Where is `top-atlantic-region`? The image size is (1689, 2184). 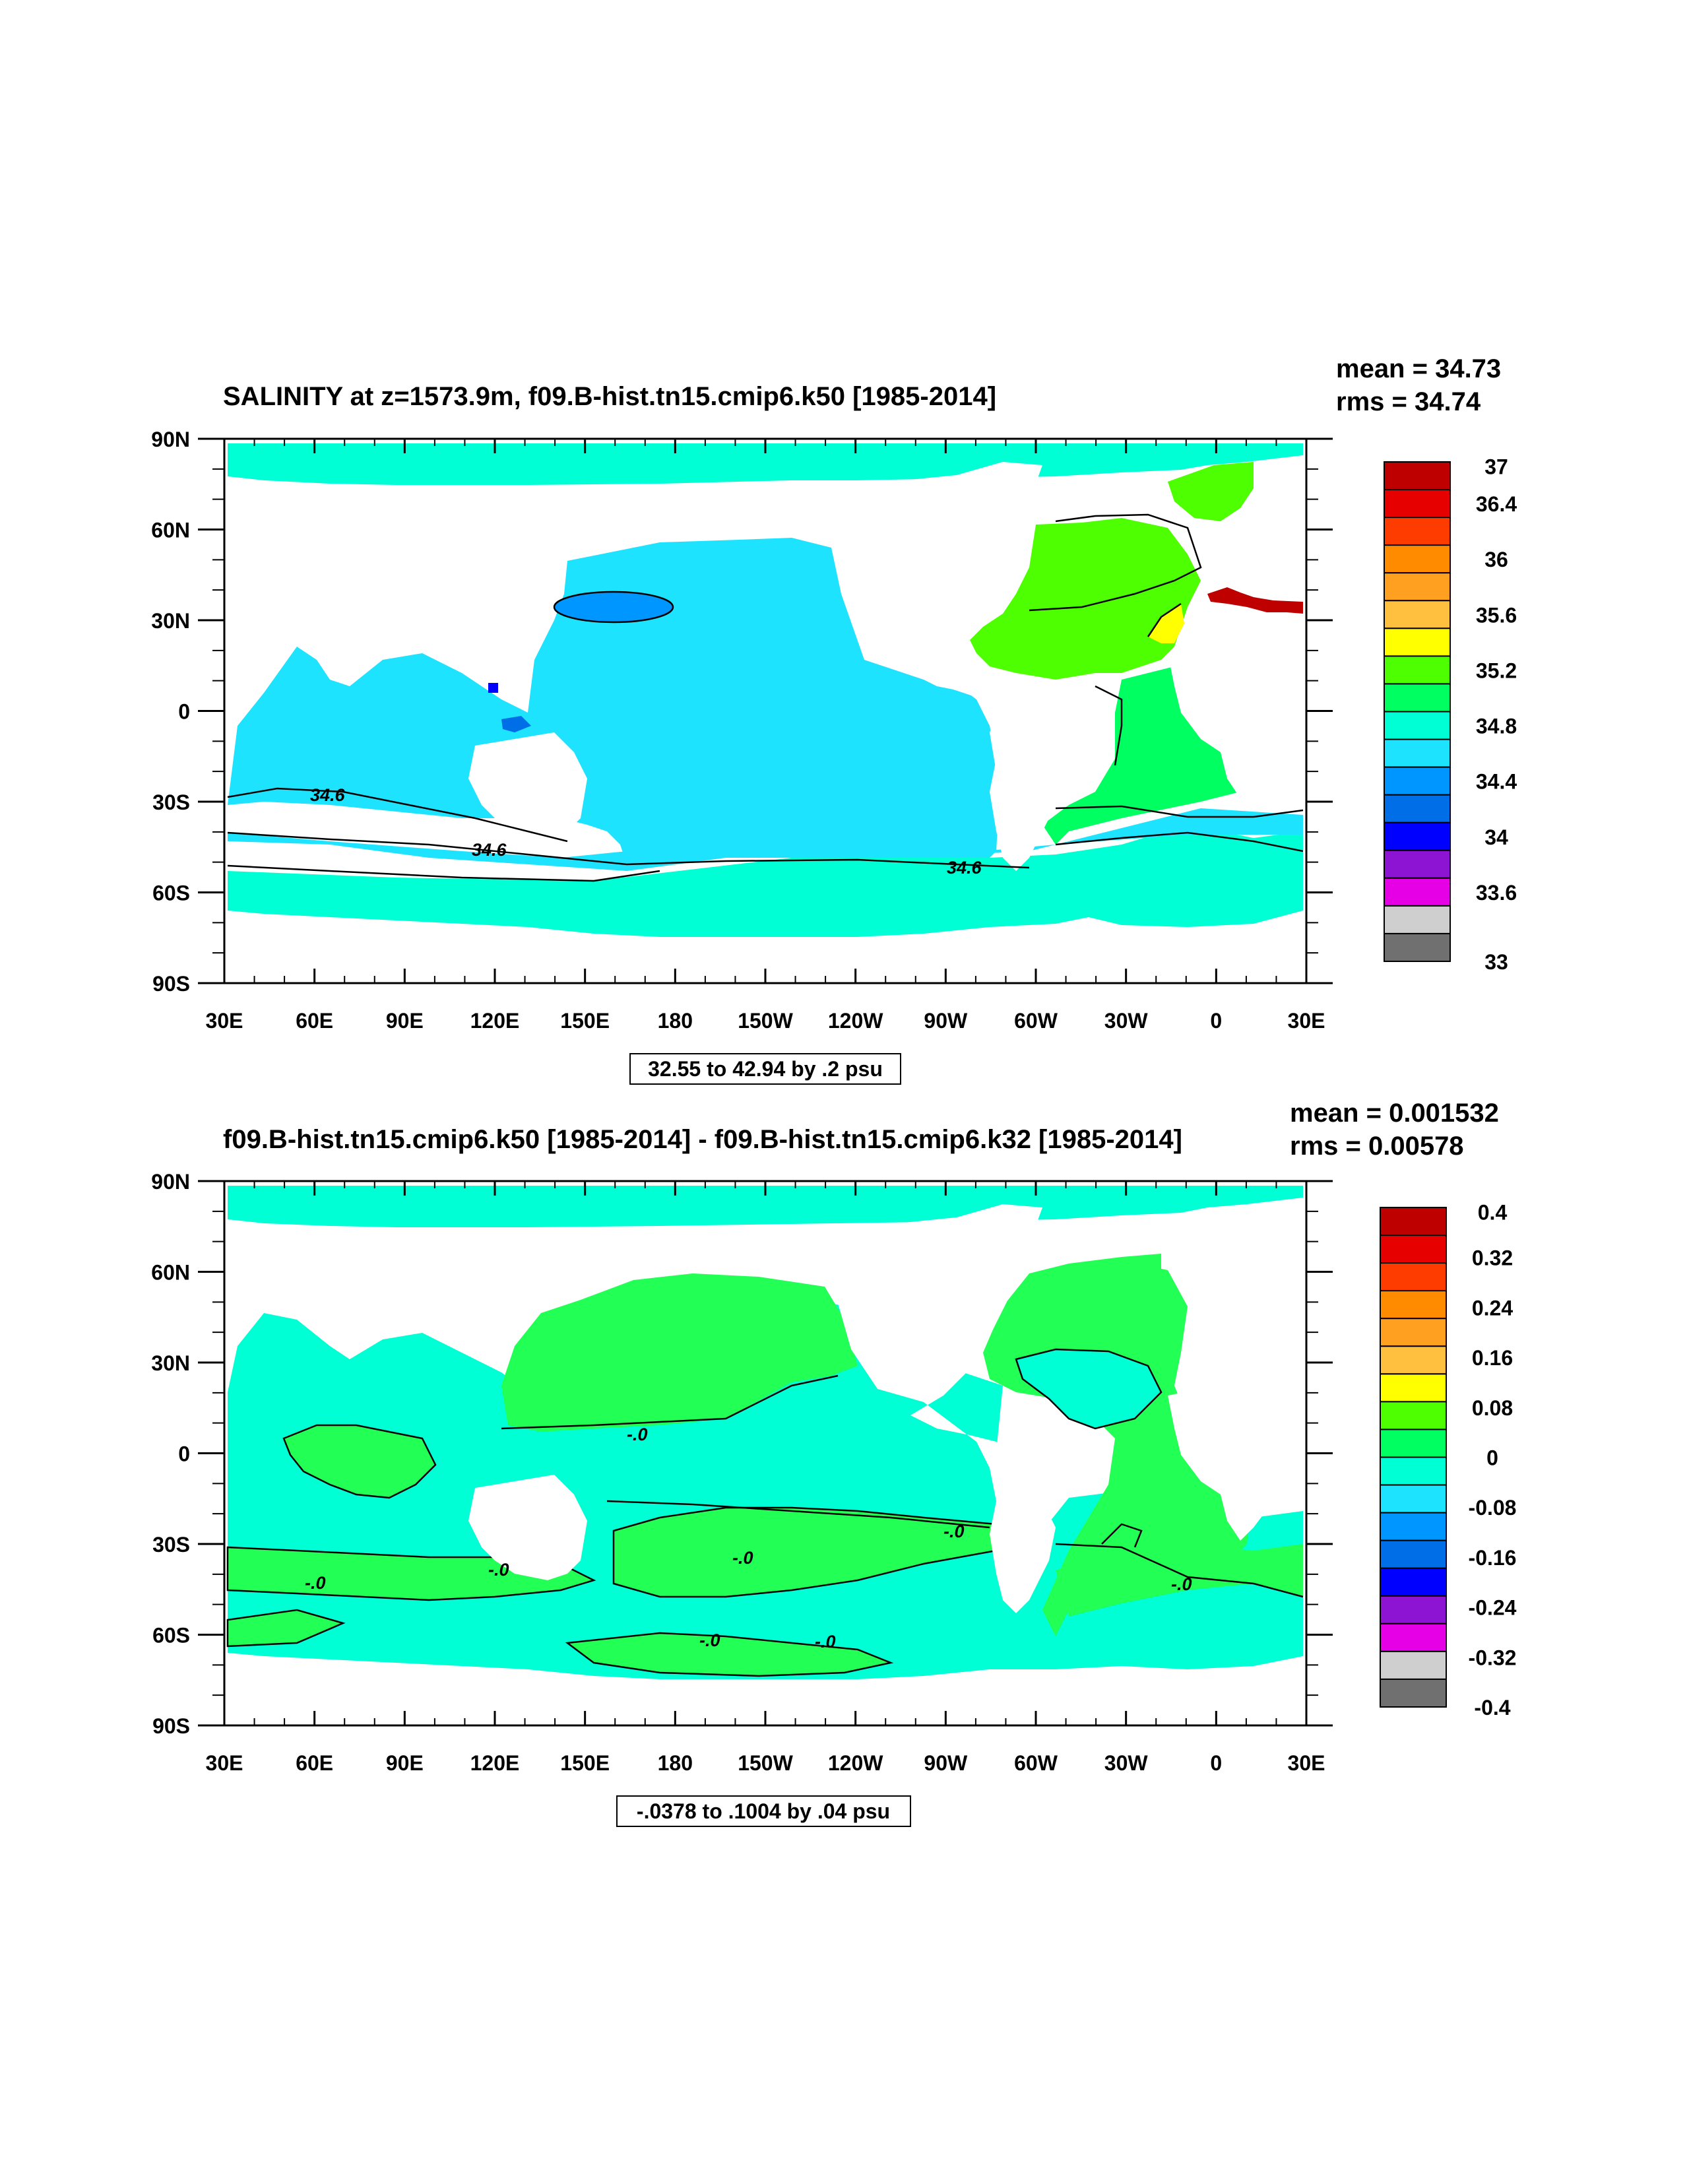
top-atlantic-region is located at coordinates (1085, 599).